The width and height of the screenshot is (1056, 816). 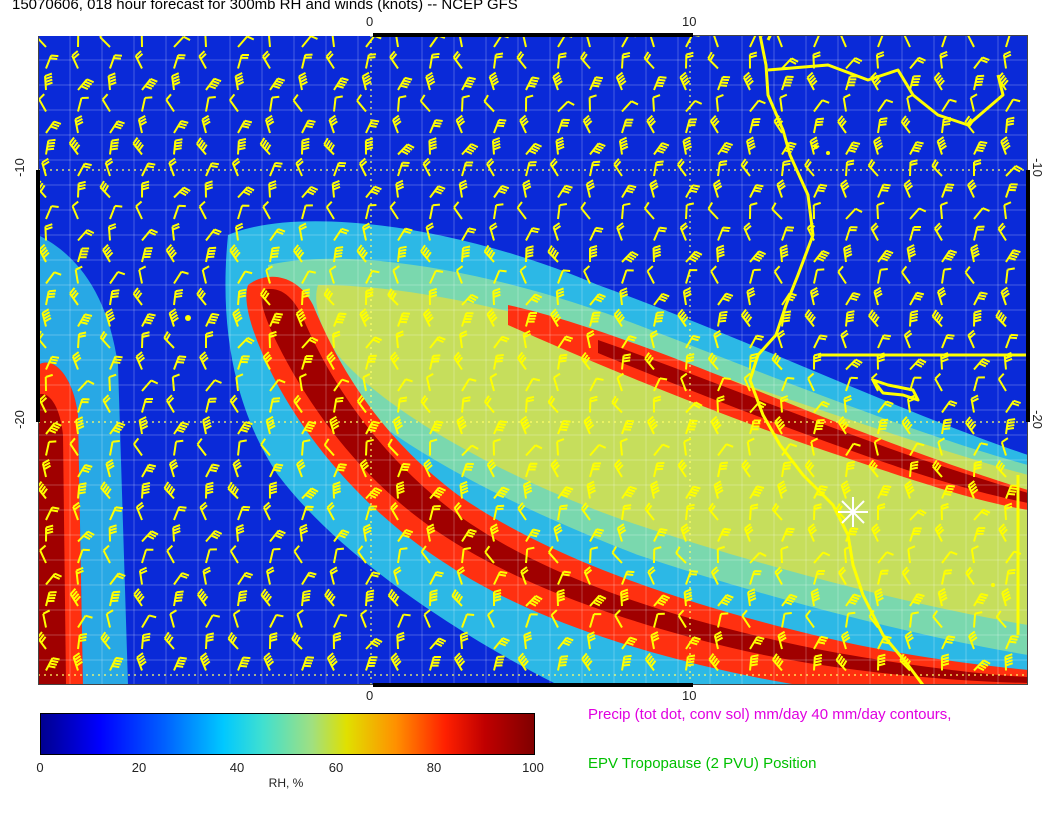 I want to click on colorbar-tick-100: 100, so click(x=533, y=767).